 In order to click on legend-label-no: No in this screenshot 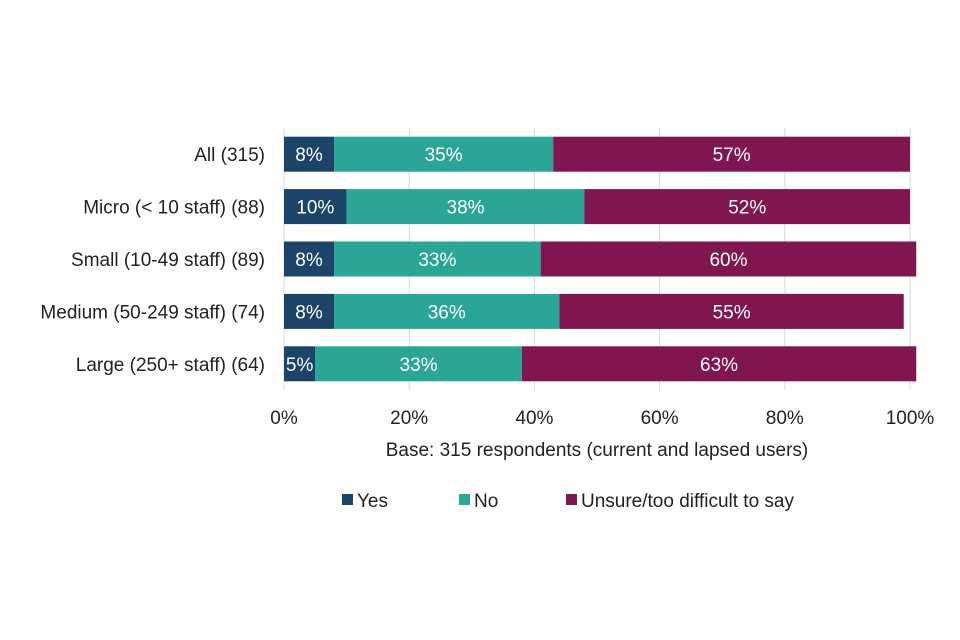, I will do `click(486, 501)`.